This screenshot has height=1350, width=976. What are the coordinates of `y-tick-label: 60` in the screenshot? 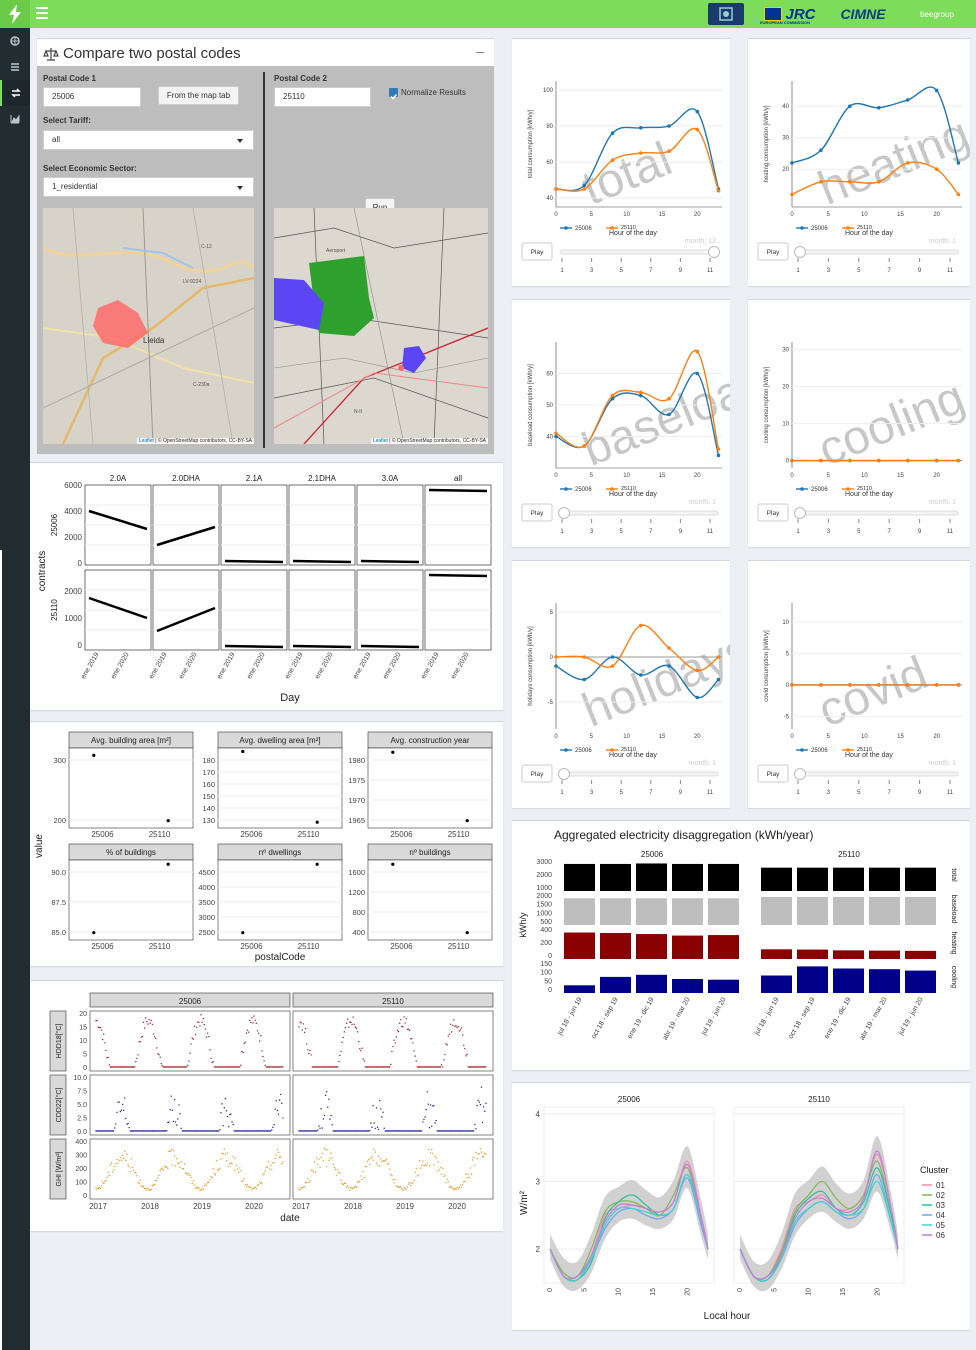 It's located at (549, 375).